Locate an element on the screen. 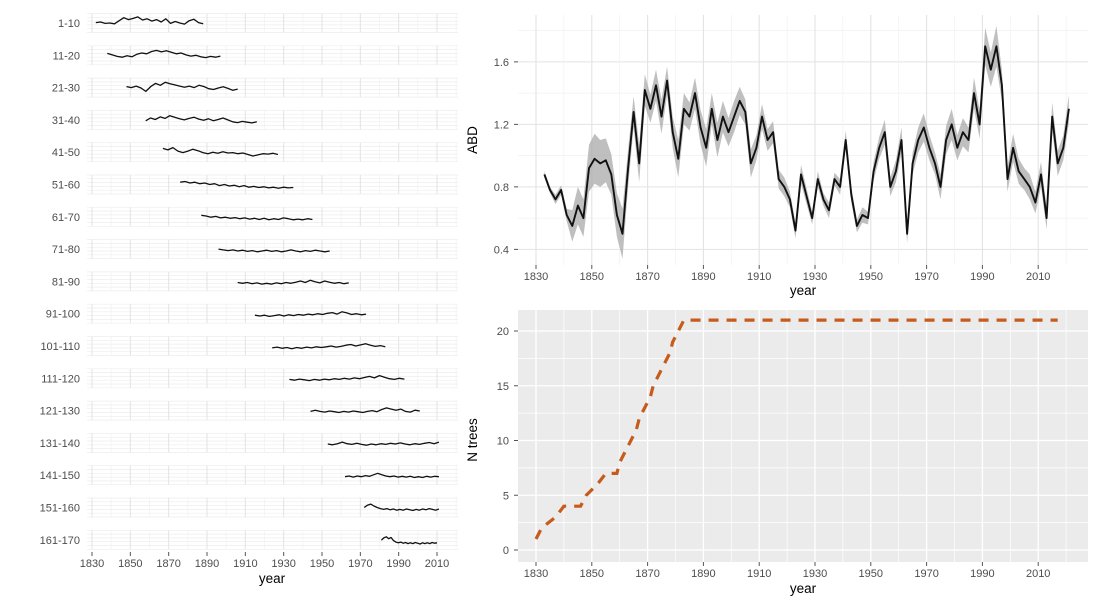  row-label: 111-120 is located at coordinates (60, 379).